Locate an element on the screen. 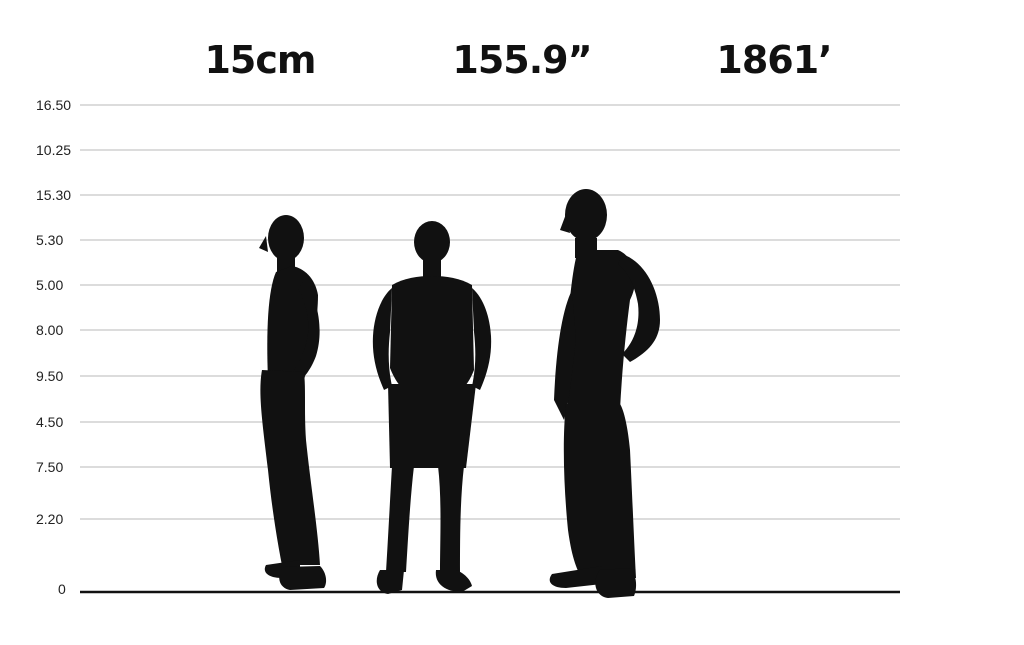 The width and height of the screenshot is (1024, 645). left-height-label: 15cm is located at coordinates (260, 60).